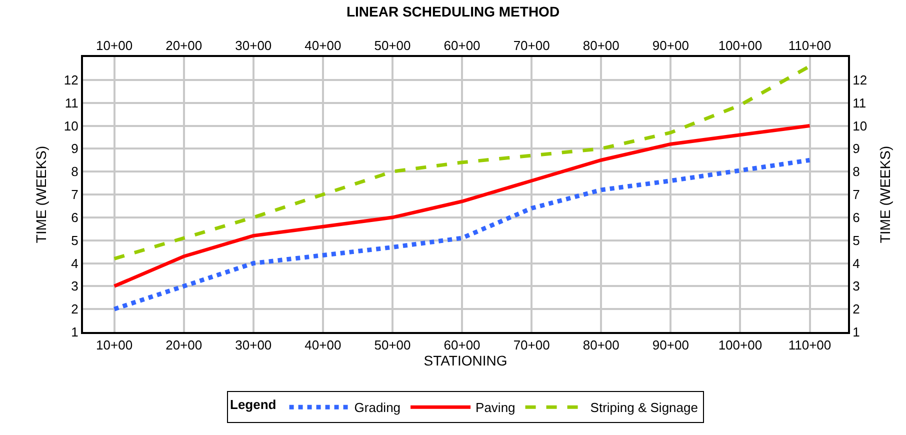 The height and width of the screenshot is (435, 906). I want to click on y-tick-label: 10, so click(71, 126).